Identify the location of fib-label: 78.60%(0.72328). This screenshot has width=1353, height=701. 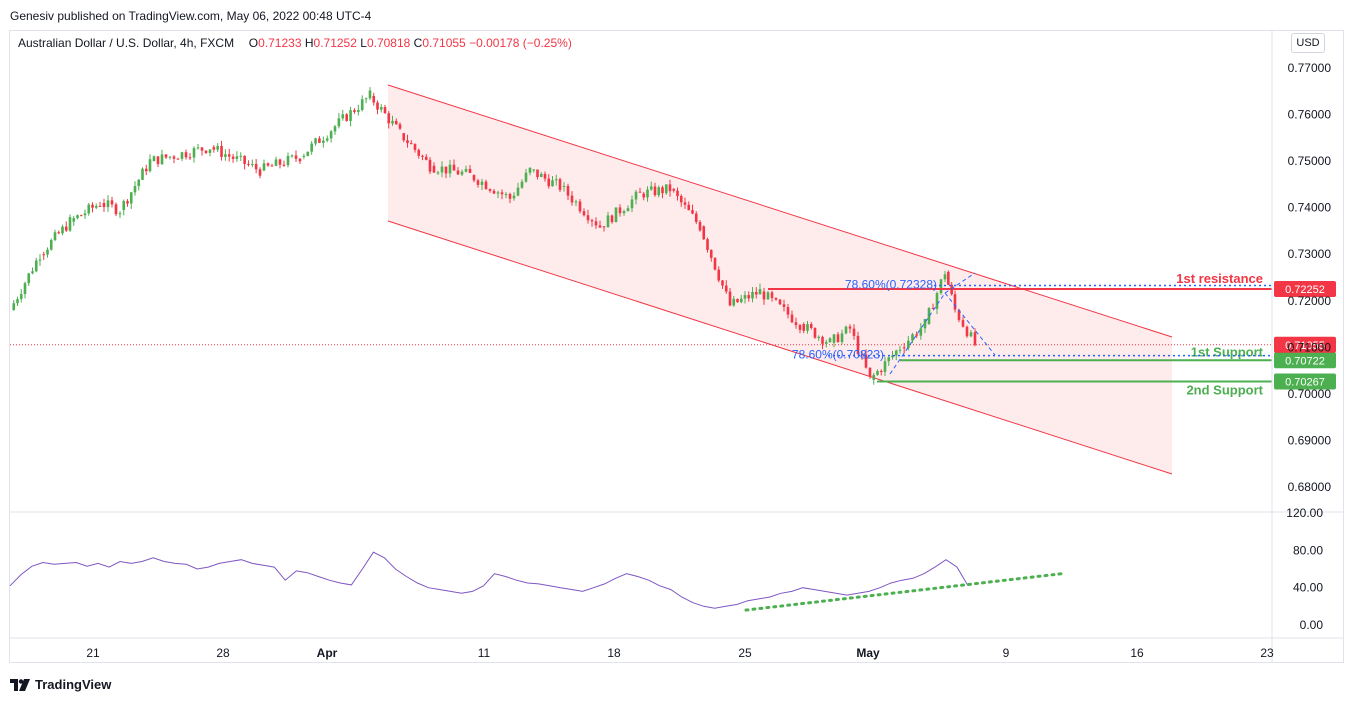
(891, 285).